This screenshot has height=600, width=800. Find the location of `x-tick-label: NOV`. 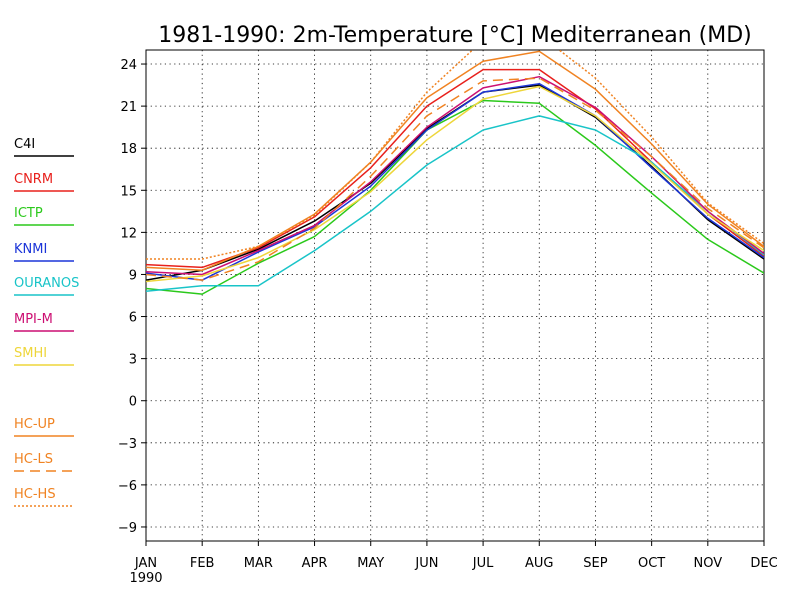

x-tick-label: NOV is located at coordinates (708, 563).